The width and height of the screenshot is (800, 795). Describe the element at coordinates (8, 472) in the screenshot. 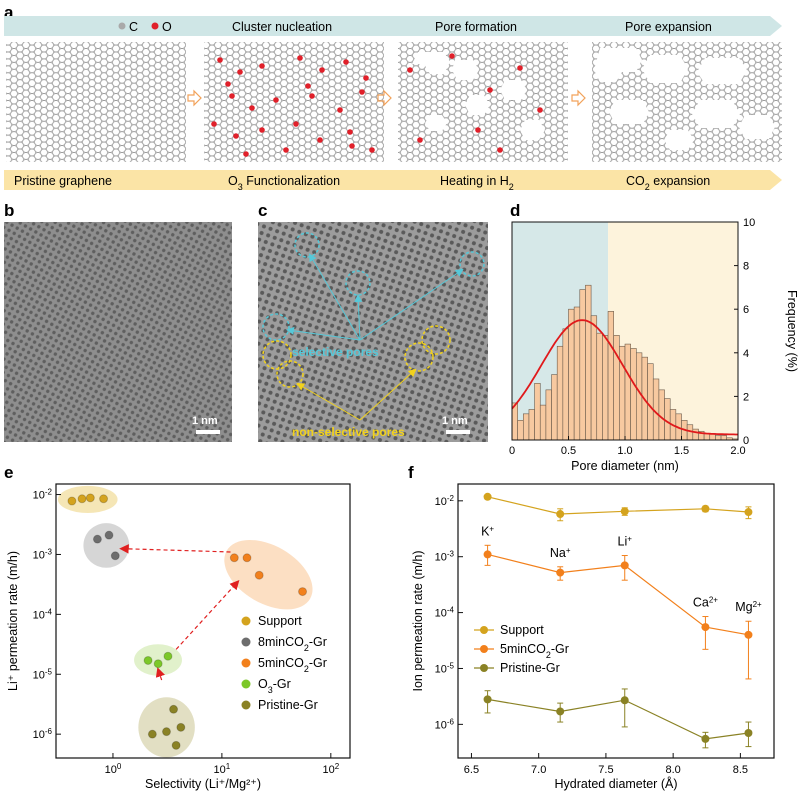

I see `panel-e-letter: e` at that location.